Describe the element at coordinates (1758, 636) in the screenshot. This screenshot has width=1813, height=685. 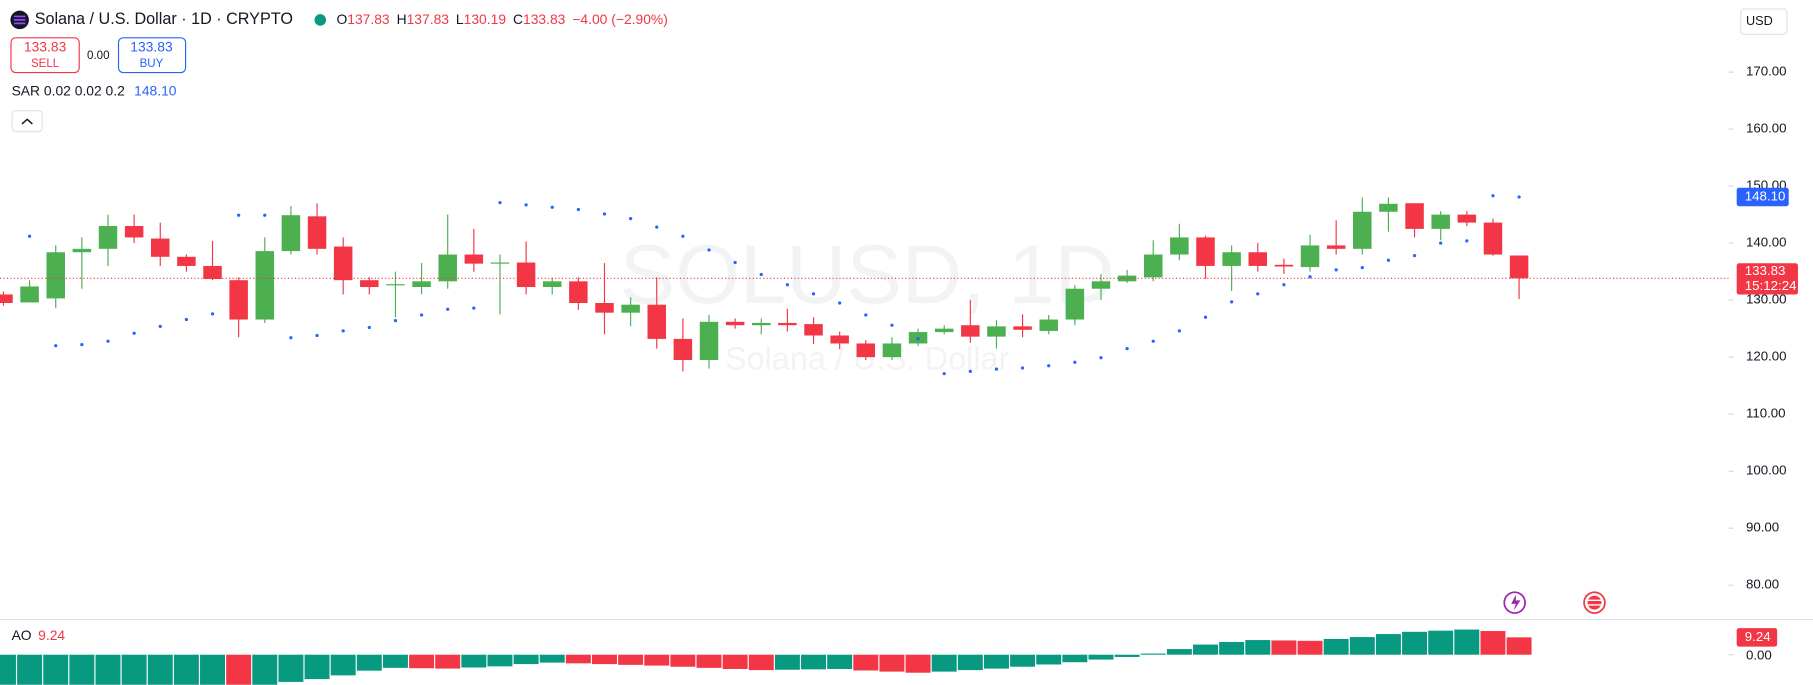
I see `ao-tag-label: 9.24` at that location.